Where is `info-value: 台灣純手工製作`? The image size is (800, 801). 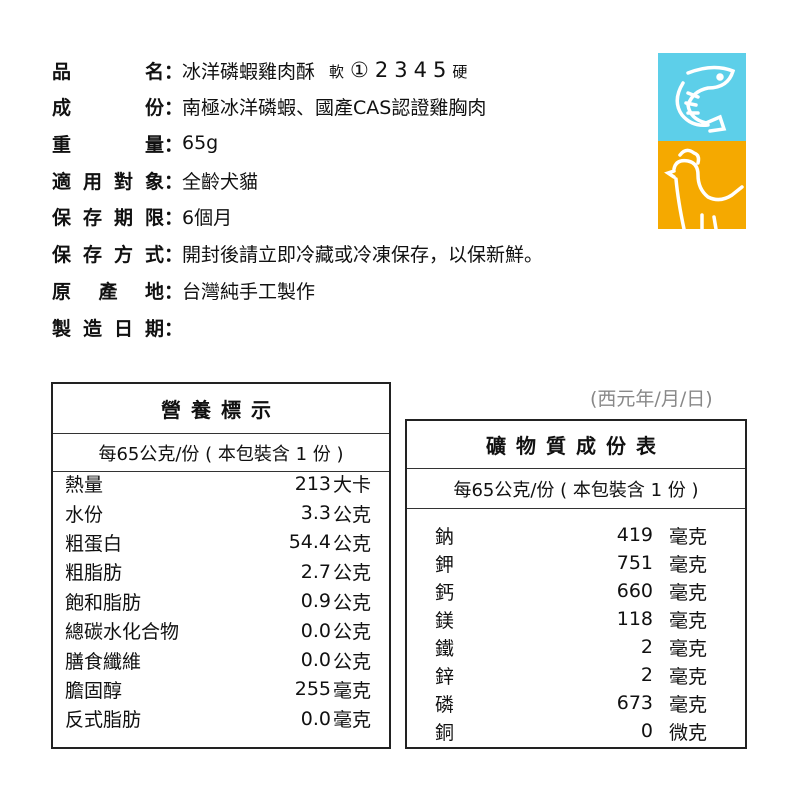
info-value: 台灣純手工製作 is located at coordinates (249, 291).